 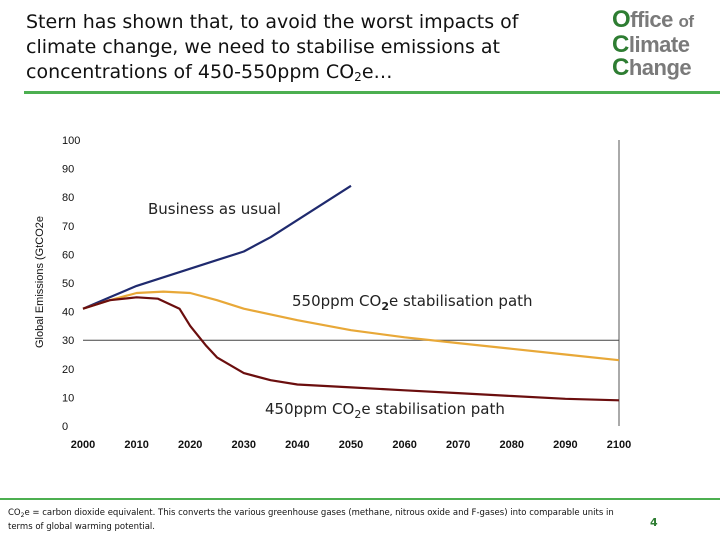 What do you see at coordinates (565, 445) in the screenshot?
I see `x-tick-label: 2090` at bounding box center [565, 445].